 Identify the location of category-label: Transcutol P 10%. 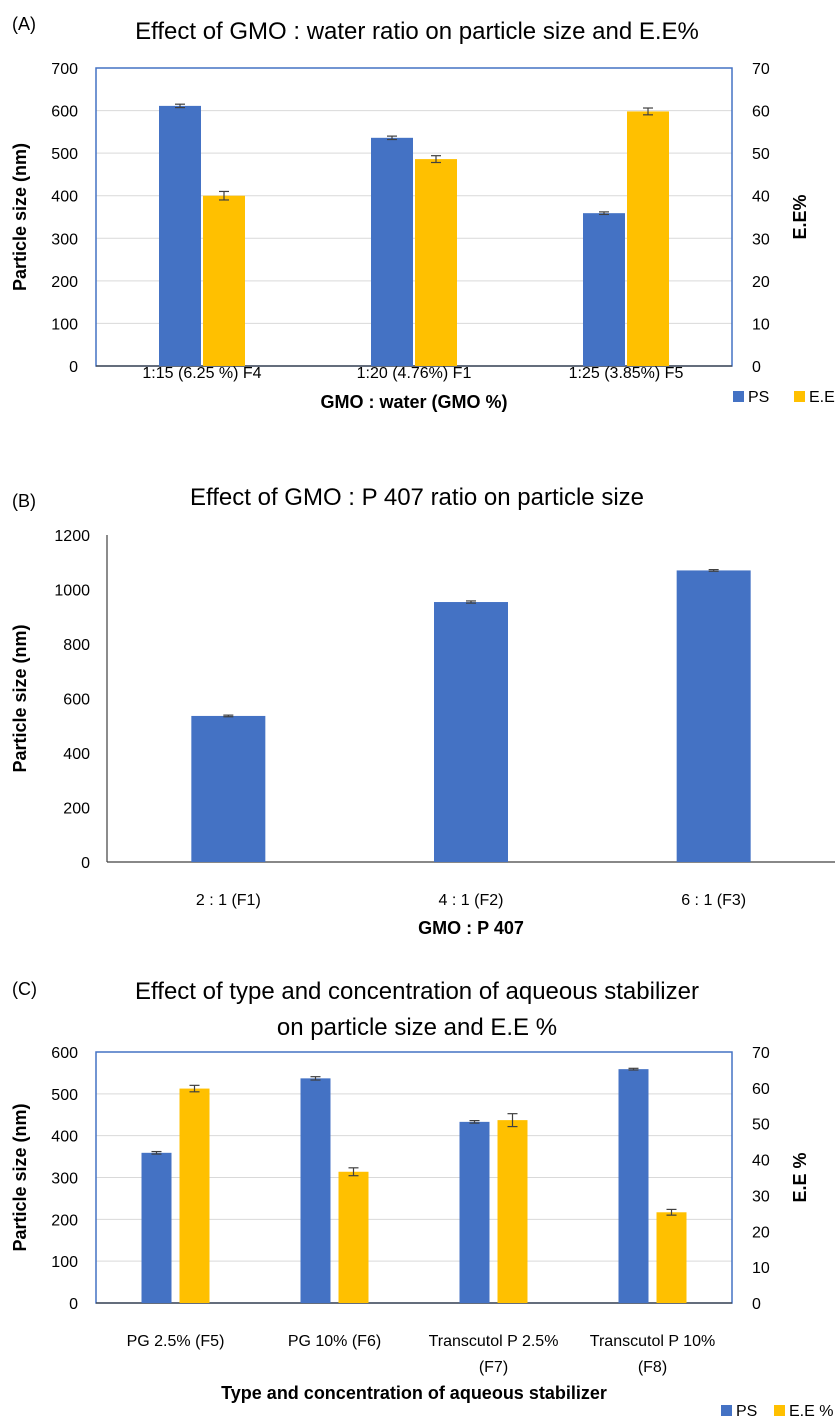
(652, 1341).